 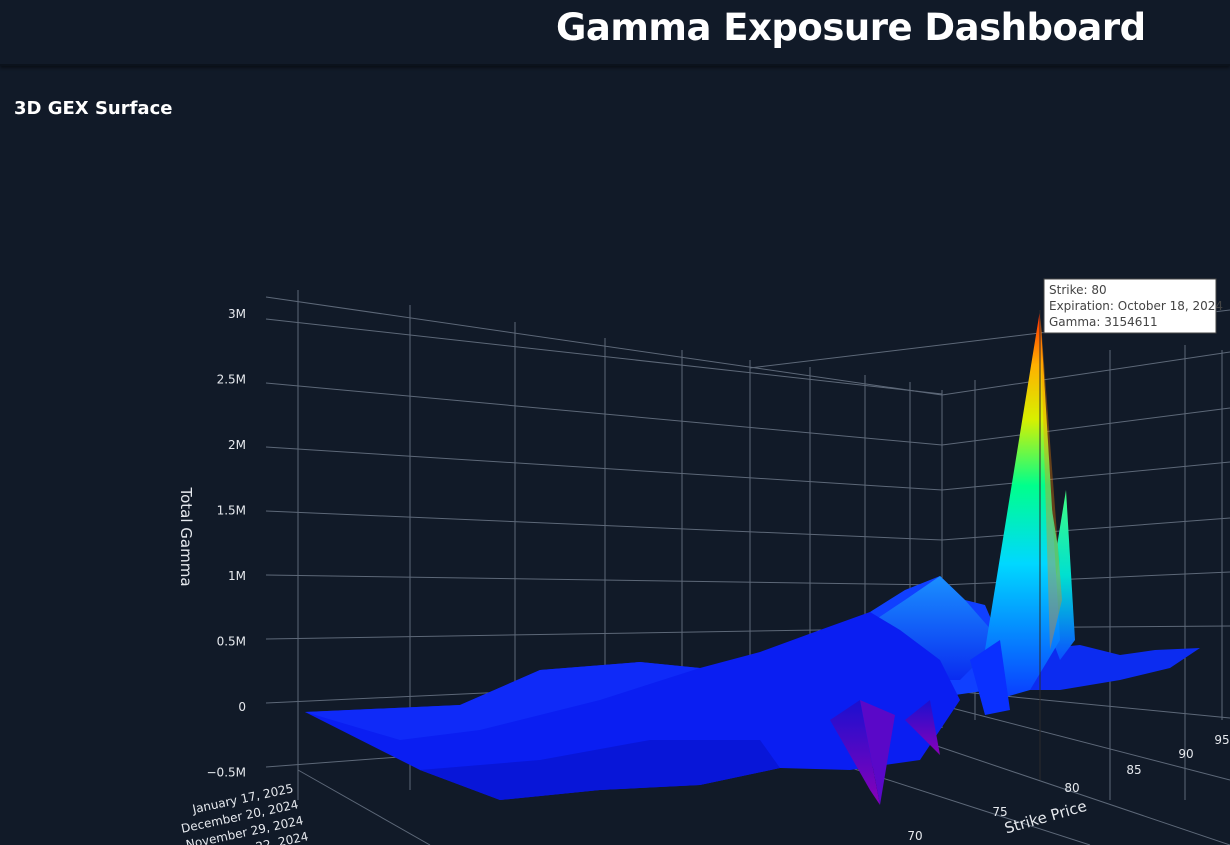 I want to click on tooltip-gamma: Gamma: 3154611, so click(x=1103, y=322).